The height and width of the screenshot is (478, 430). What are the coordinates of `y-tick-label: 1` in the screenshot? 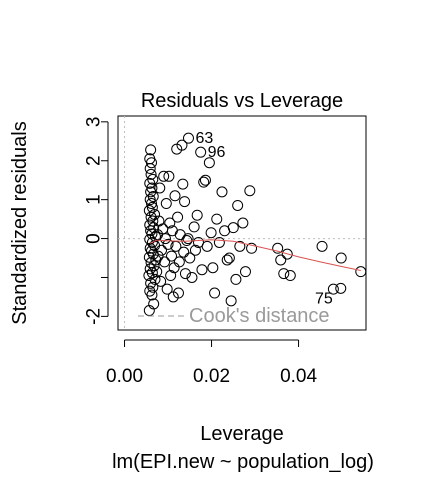 It's located at (94, 199).